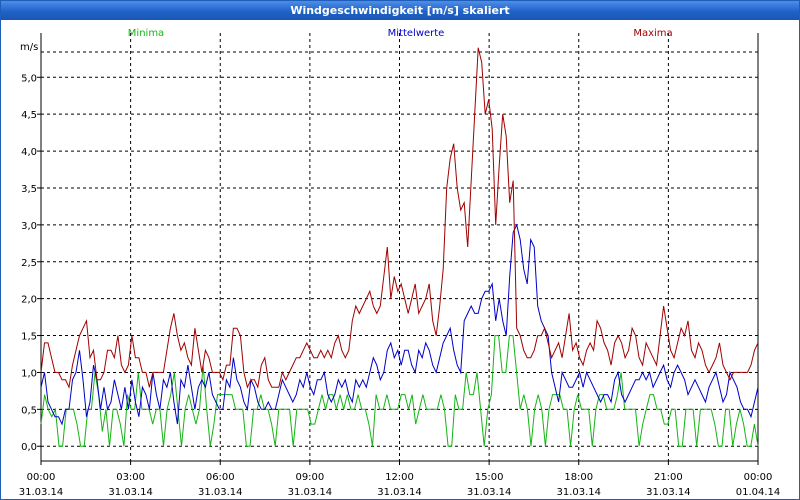 Image resolution: width=800 pixels, height=500 pixels. What do you see at coordinates (400, 10) in the screenshot?
I see `window-title: Windgeschwindigkeit [m/s] skaliert` at bounding box center [400, 10].